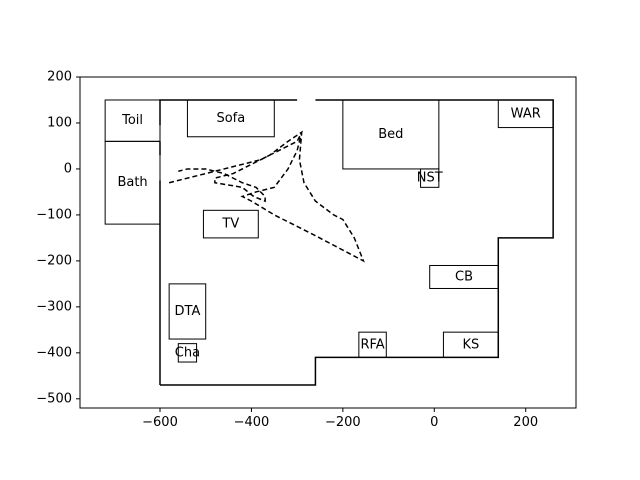 The width and height of the screenshot is (640, 480). I want to click on room-ks: KS, so click(470, 344).